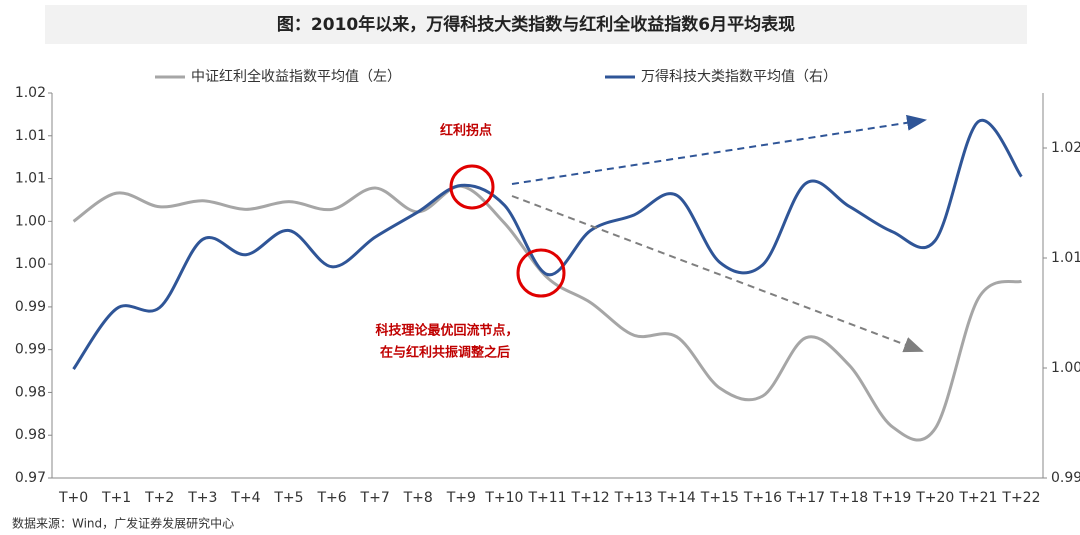 The image size is (1080, 535). Describe the element at coordinates (288, 498) in the screenshot. I see `x-tick-label: T+5` at that location.